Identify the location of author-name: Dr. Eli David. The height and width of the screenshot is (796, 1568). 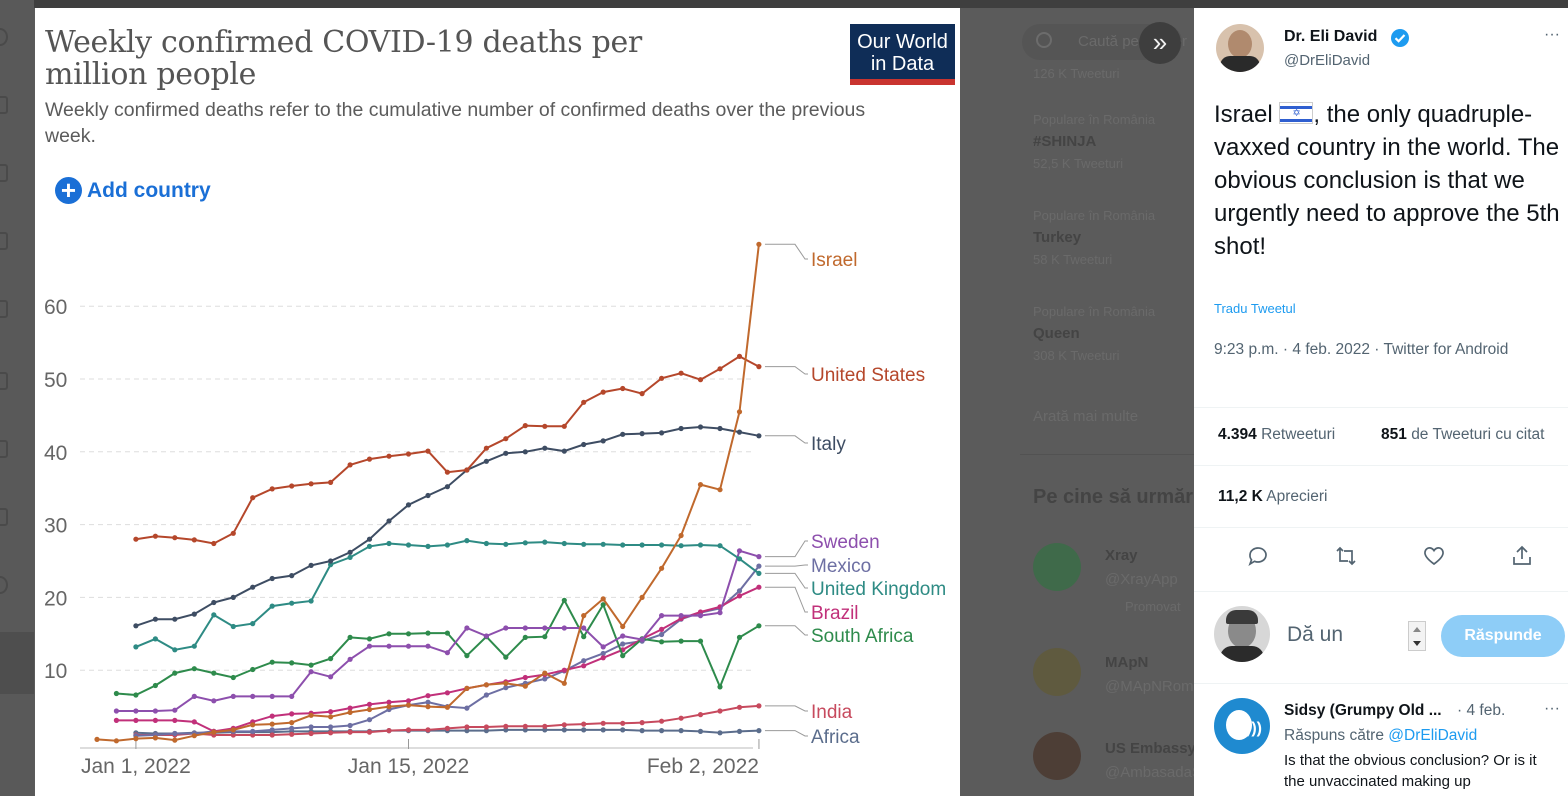
(1331, 36).